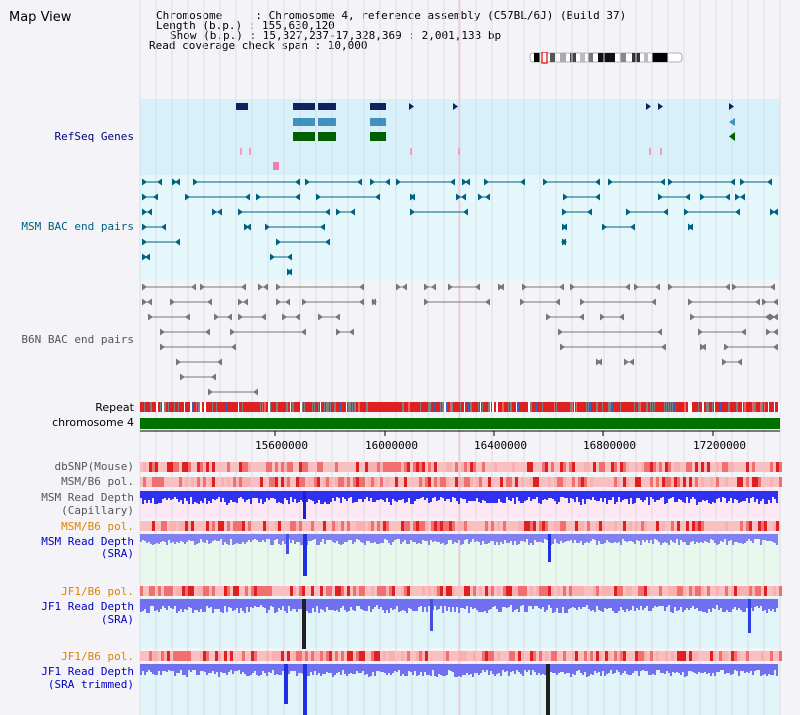 This screenshot has width=800, height=715. Describe the element at coordinates (97, 510) in the screenshot. I see `msm-cap-depth-sub: (Capillary)` at that location.